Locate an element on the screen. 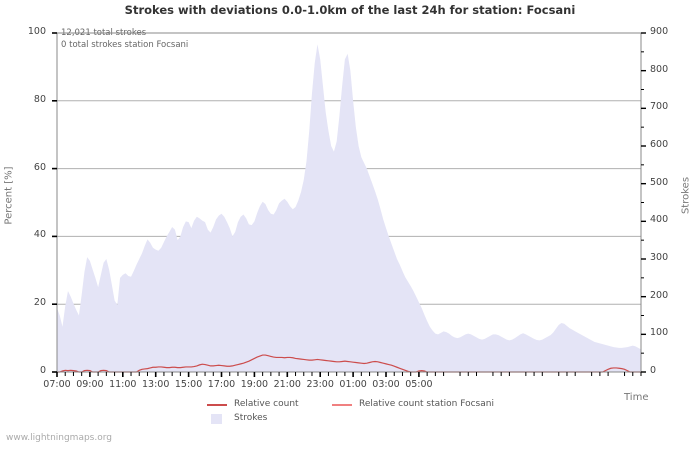 This screenshot has height=450, width=700. y-tick-right-700: 700 is located at coordinates (659, 107).